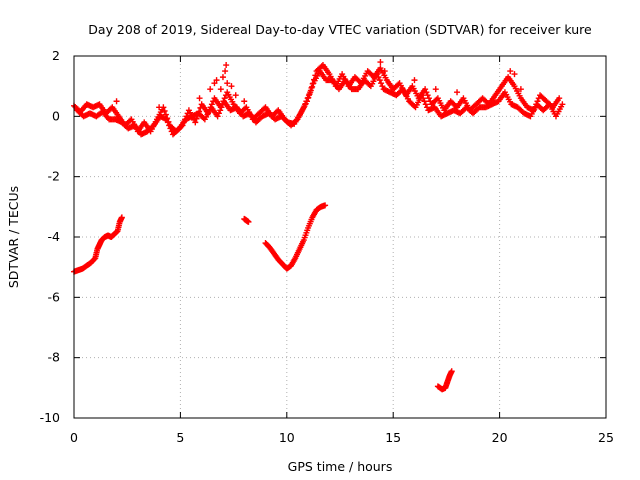 The image size is (640, 480). What do you see at coordinates (54, 236) in the screenshot?
I see `y-tick-label: -4` at bounding box center [54, 236].